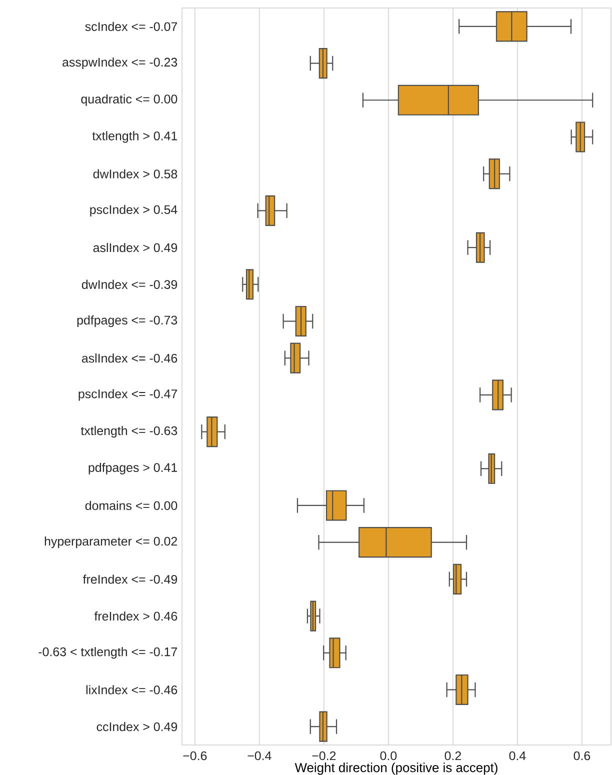 The width and height of the screenshot is (612, 775). I want to click on y-tick-label: pscIndex > 0.54, so click(134, 210).